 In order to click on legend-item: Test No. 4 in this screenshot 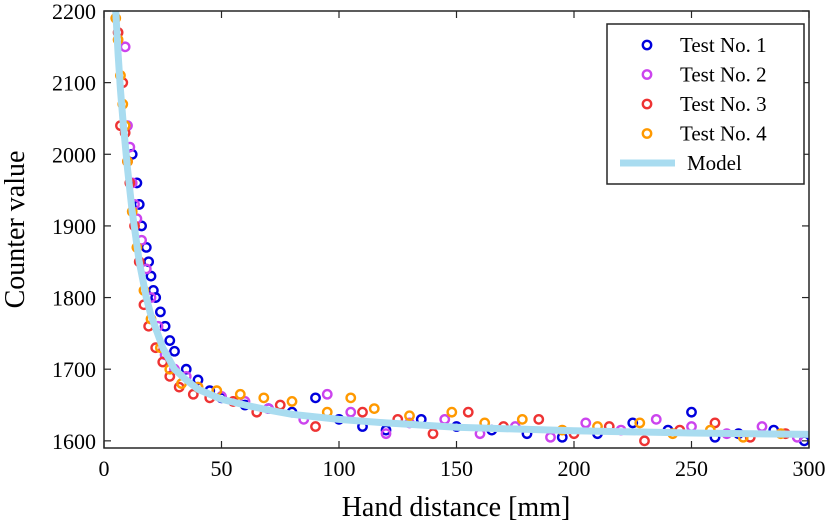, I will do `click(704, 134)`.